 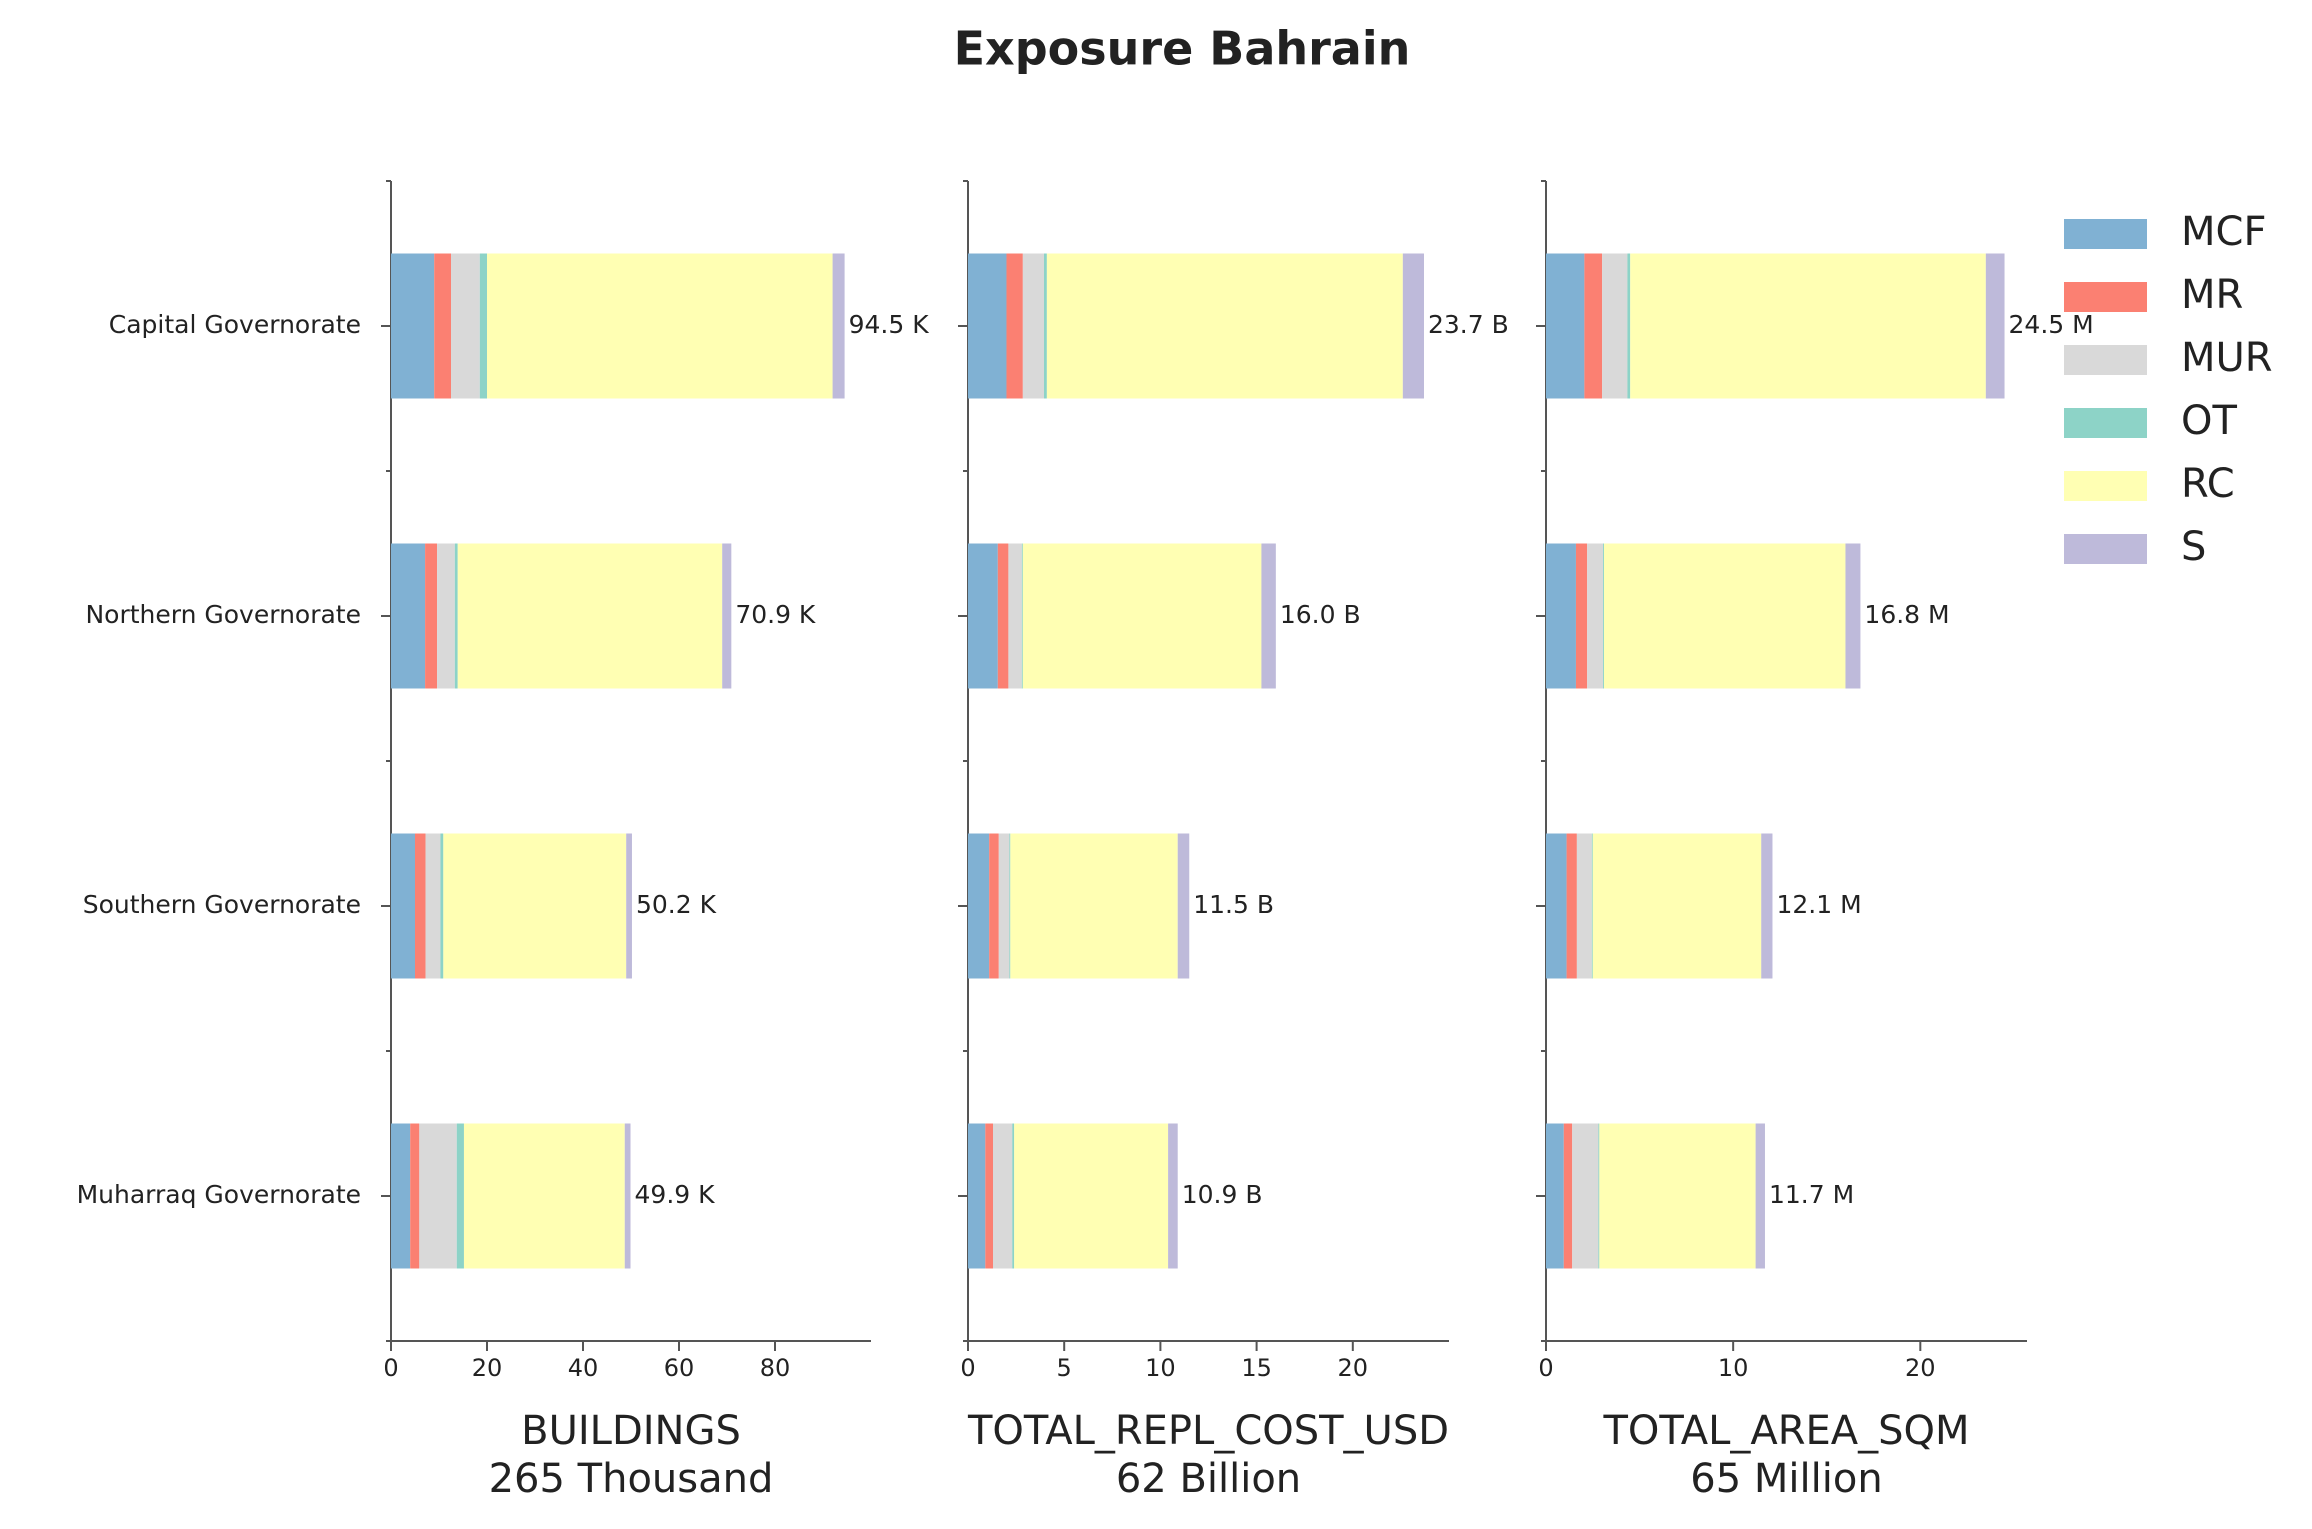 What do you see at coordinates (2227, 358) in the screenshot?
I see `legend-label: MUR` at bounding box center [2227, 358].